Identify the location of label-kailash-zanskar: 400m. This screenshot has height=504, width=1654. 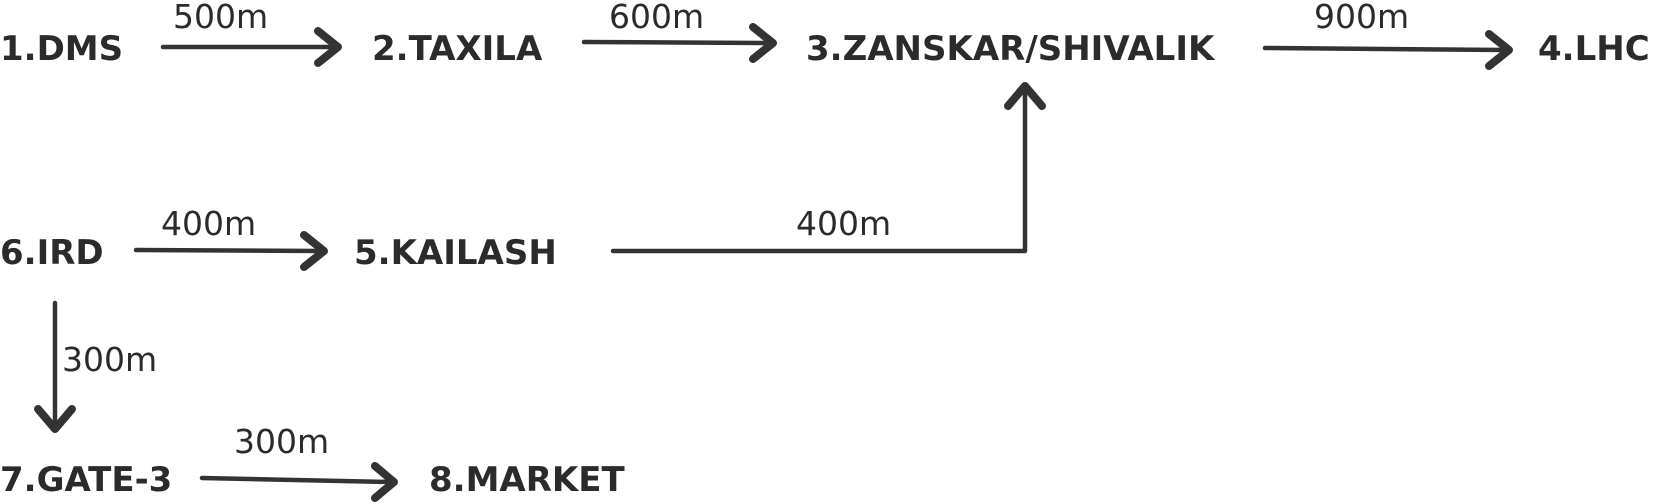
(844, 223).